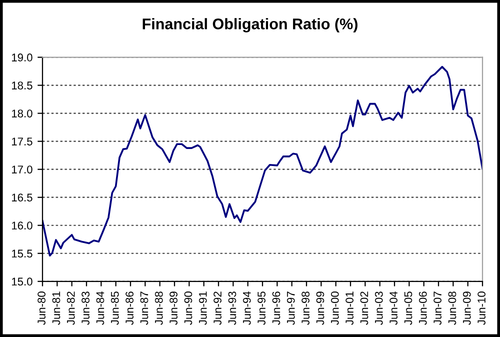 This screenshot has height=337, width=500. What do you see at coordinates (232, 308) in the screenshot?
I see `x-tick-label: Jun-93` at bounding box center [232, 308].